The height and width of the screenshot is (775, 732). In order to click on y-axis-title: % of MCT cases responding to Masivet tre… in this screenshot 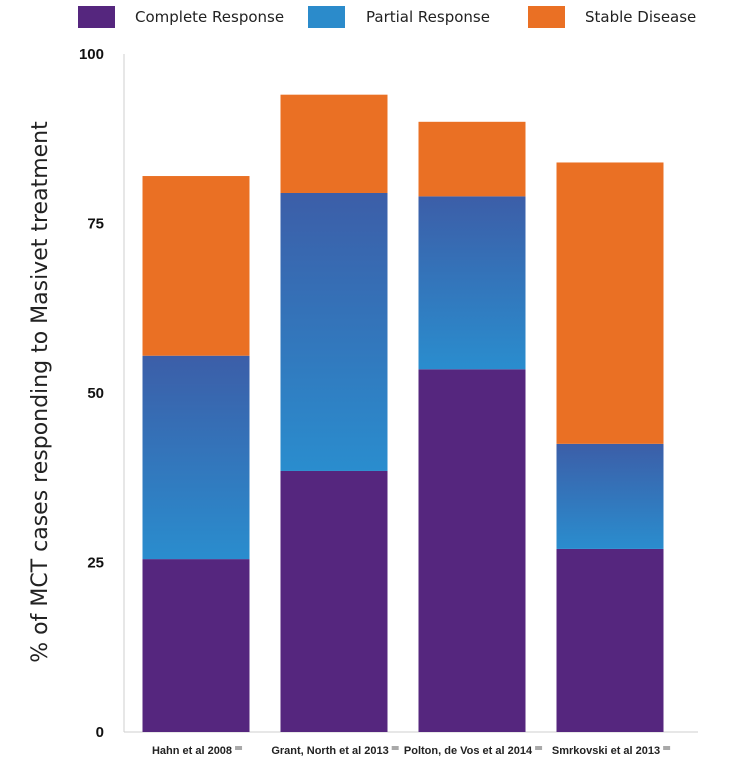, I will do `click(40, 392)`.